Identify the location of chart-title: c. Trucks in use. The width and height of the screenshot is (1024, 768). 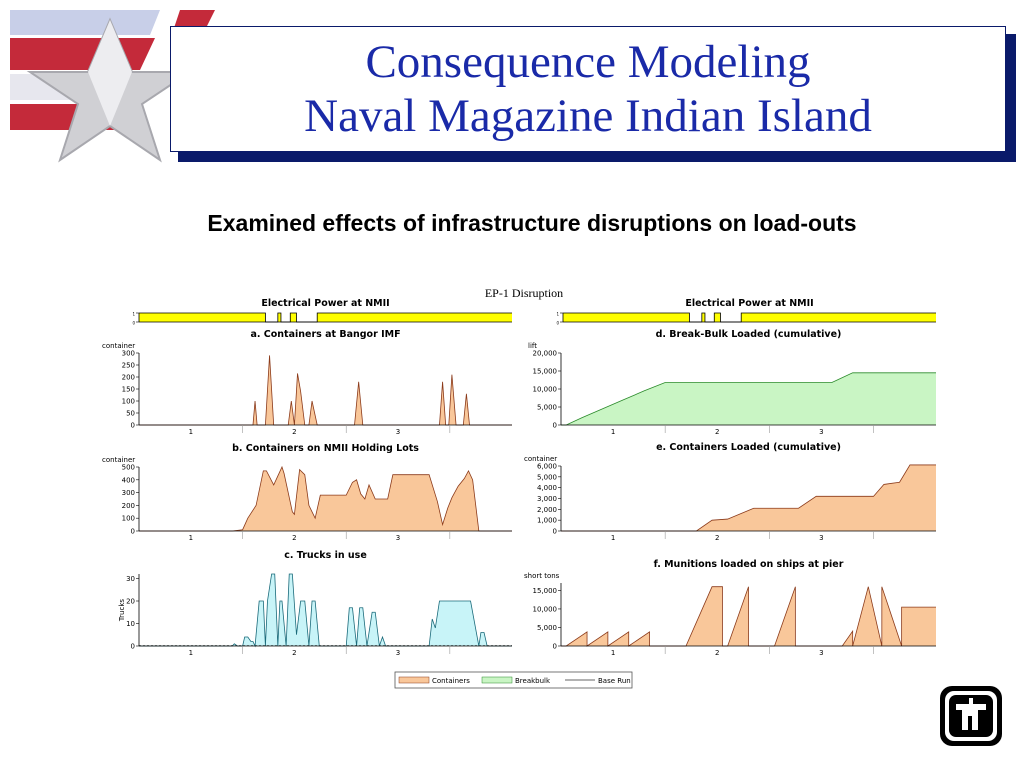
(325, 555).